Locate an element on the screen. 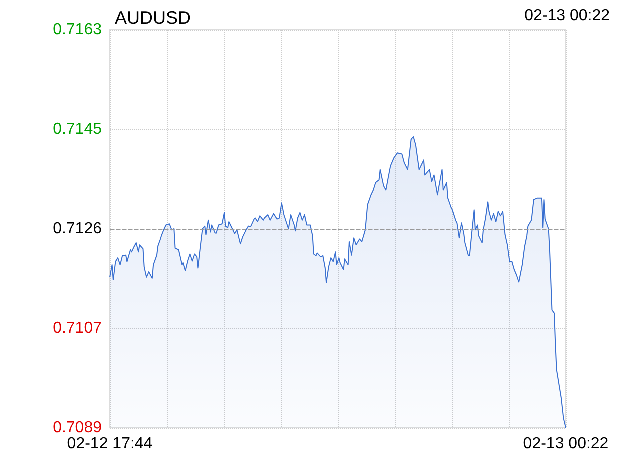 The height and width of the screenshot is (460, 620). y-tick-label: 0.7163 is located at coordinates (77, 30).